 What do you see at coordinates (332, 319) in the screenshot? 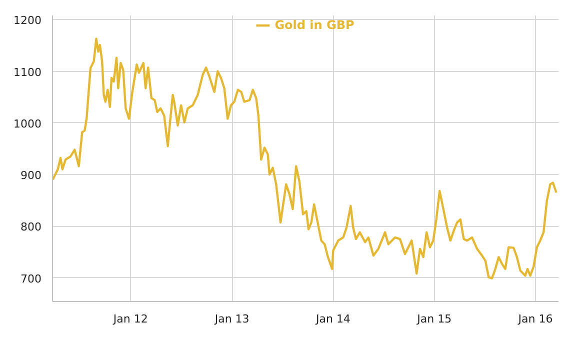
I see `x-tick-label: Jan 14` at bounding box center [332, 319].